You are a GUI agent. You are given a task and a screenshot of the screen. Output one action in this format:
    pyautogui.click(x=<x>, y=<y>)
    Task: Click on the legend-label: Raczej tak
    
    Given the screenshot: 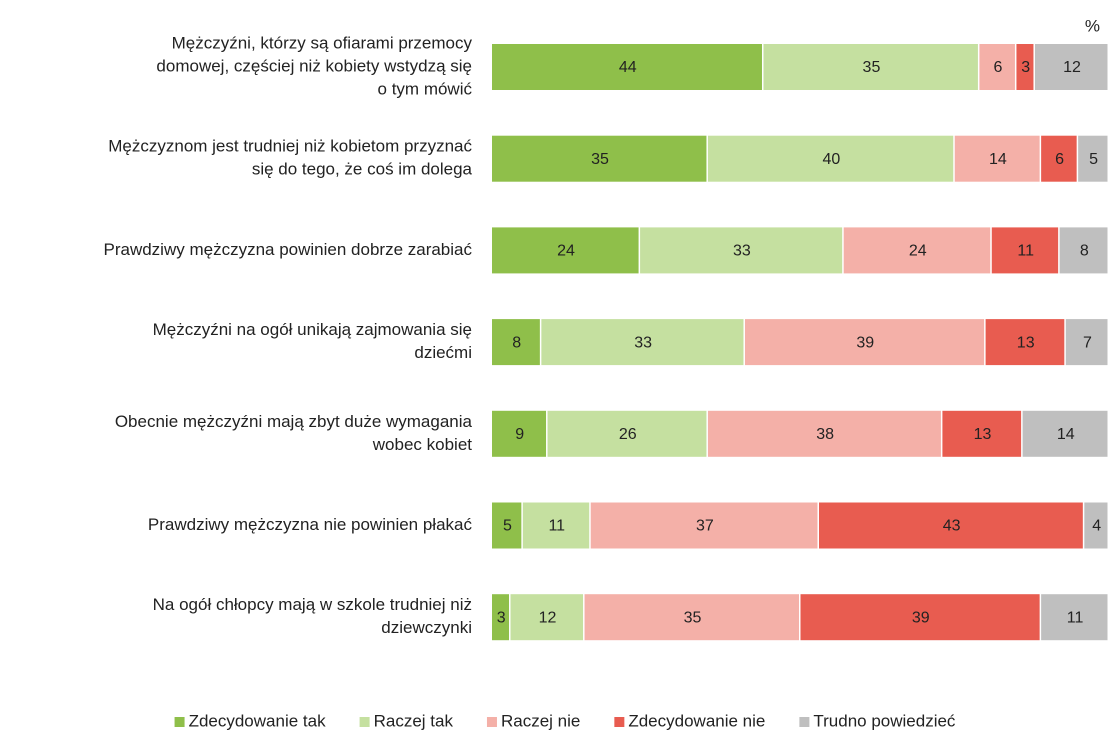 What is the action you would take?
    pyautogui.click(x=414, y=720)
    